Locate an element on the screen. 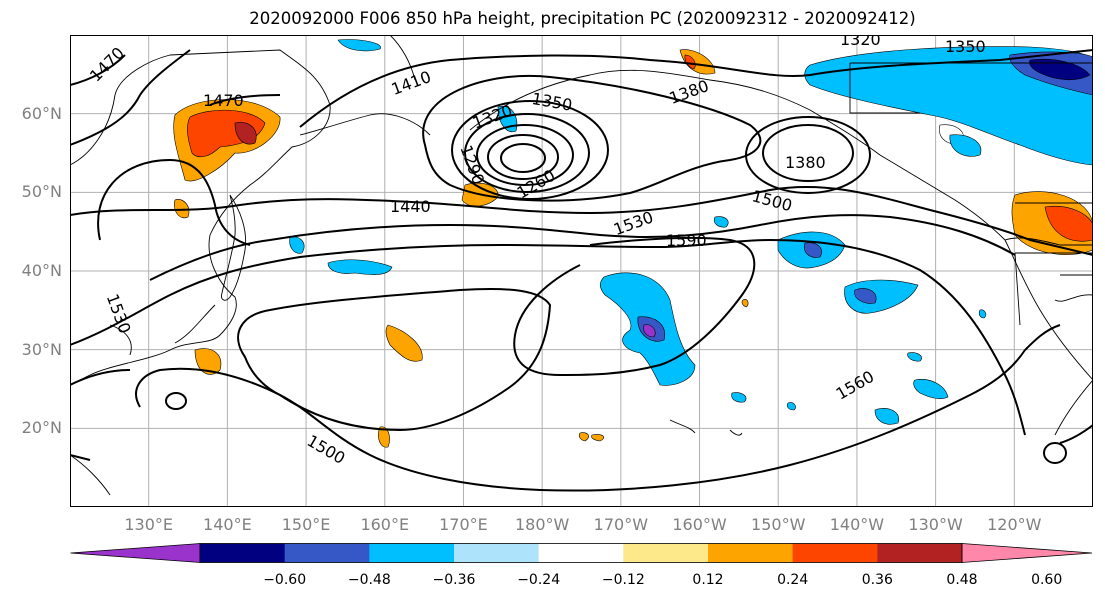 This screenshot has height=601, width=1105. contour-label: 1380 is located at coordinates (805, 162).